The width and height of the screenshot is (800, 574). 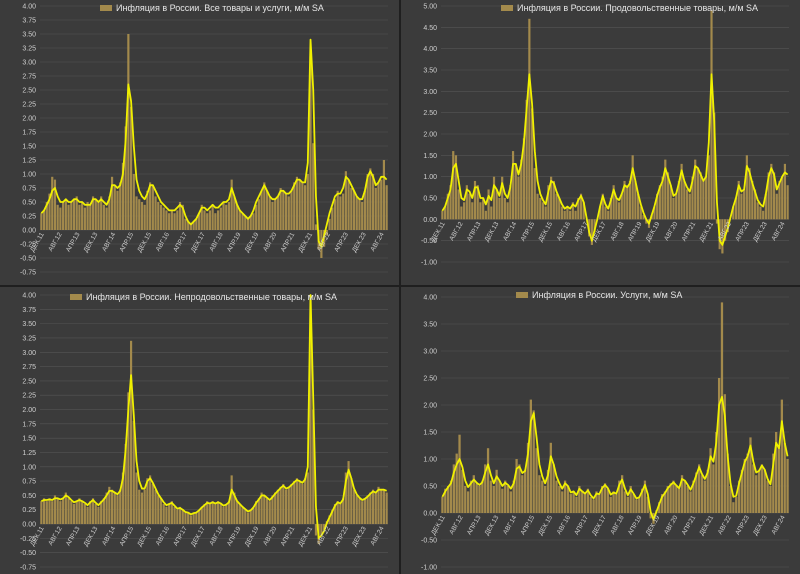 I want to click on y-tick-label: 0.25, so click(x=29, y=217).